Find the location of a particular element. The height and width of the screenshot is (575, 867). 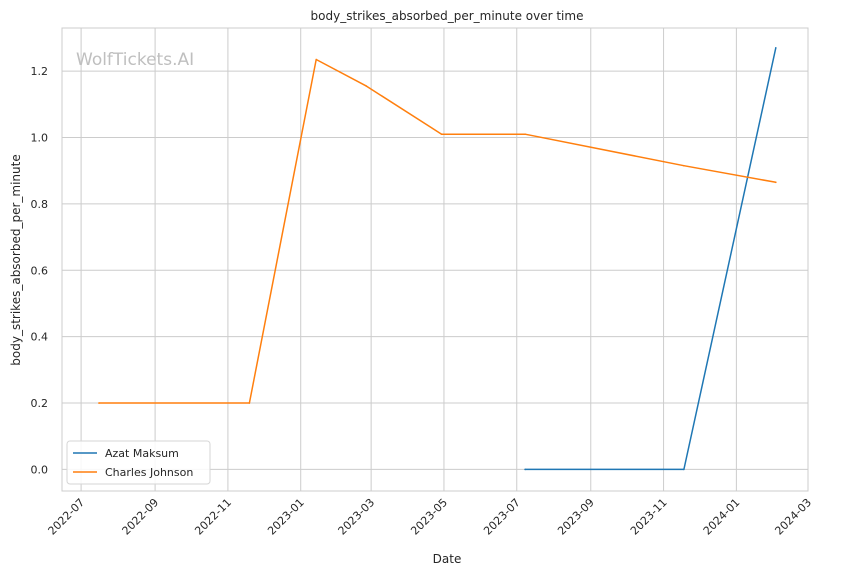

watermark-text: WolfTickets.AI is located at coordinates (135, 60).